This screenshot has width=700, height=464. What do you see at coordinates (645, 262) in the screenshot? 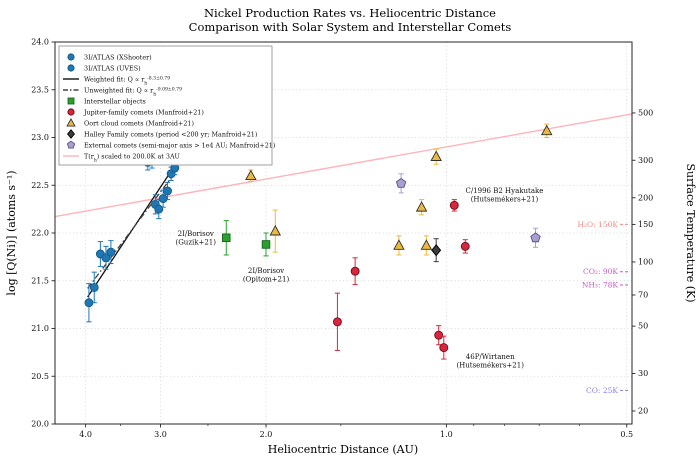
I see `y2-tick-label: 100` at bounding box center [645, 262].